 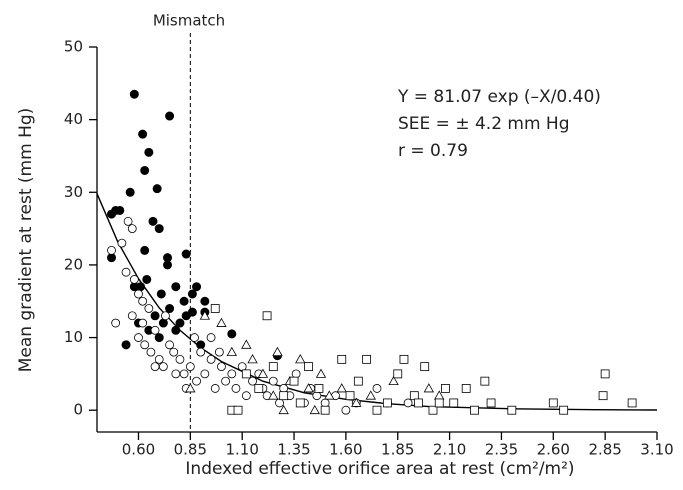 I want to click on x-tick-label: 1.10, so click(x=241, y=450).